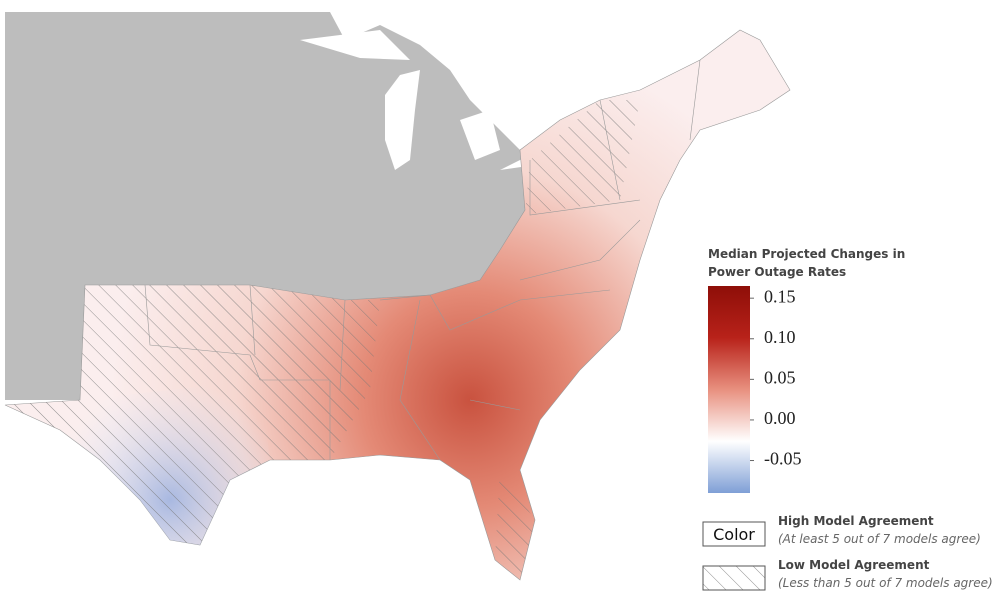 The width and height of the screenshot is (1000, 600). What do you see at coordinates (780, 296) in the screenshot?
I see `colorbar-tick-label: 0.15` at bounding box center [780, 296].